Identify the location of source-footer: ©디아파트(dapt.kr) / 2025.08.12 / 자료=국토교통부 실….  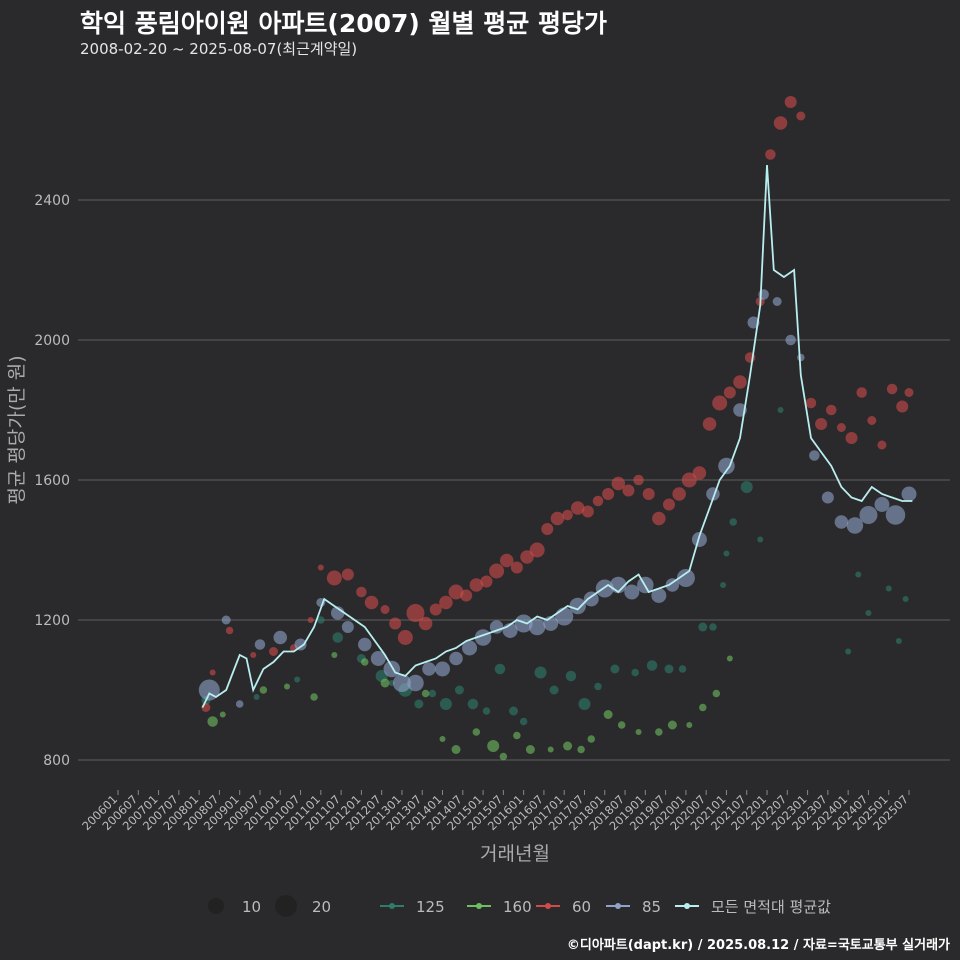
(758, 945).